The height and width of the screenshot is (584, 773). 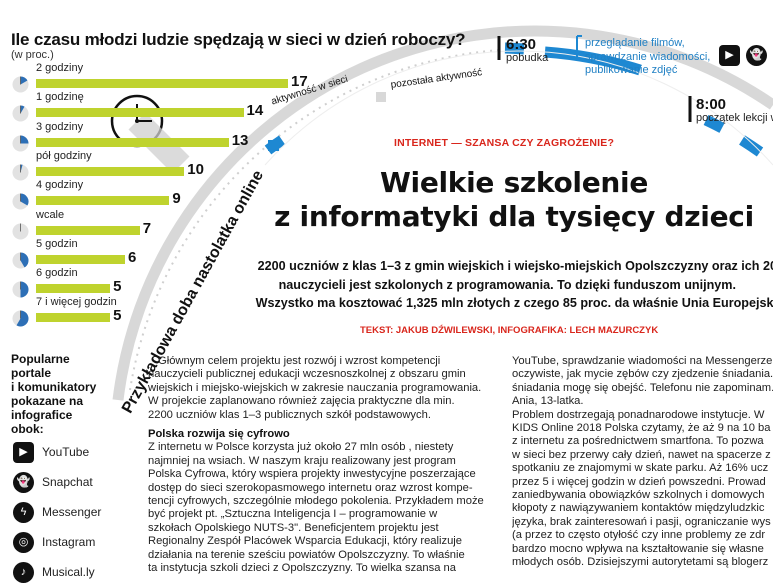 I want to click on activity-desc-line: publikowanie zdjęć, so click(x=631, y=70).